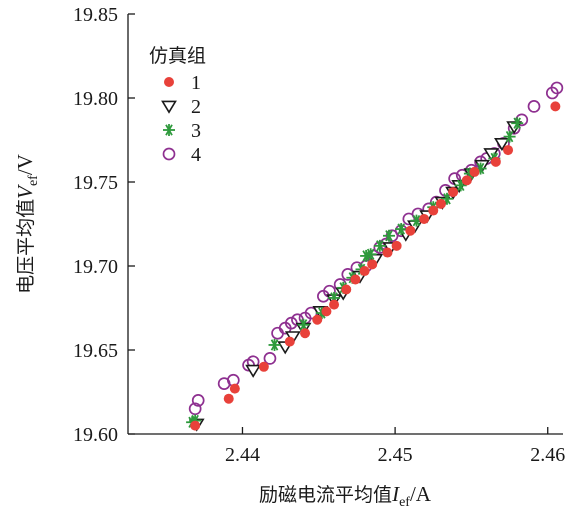  I want to click on x-tick-label: 2.44, so click(242, 455).